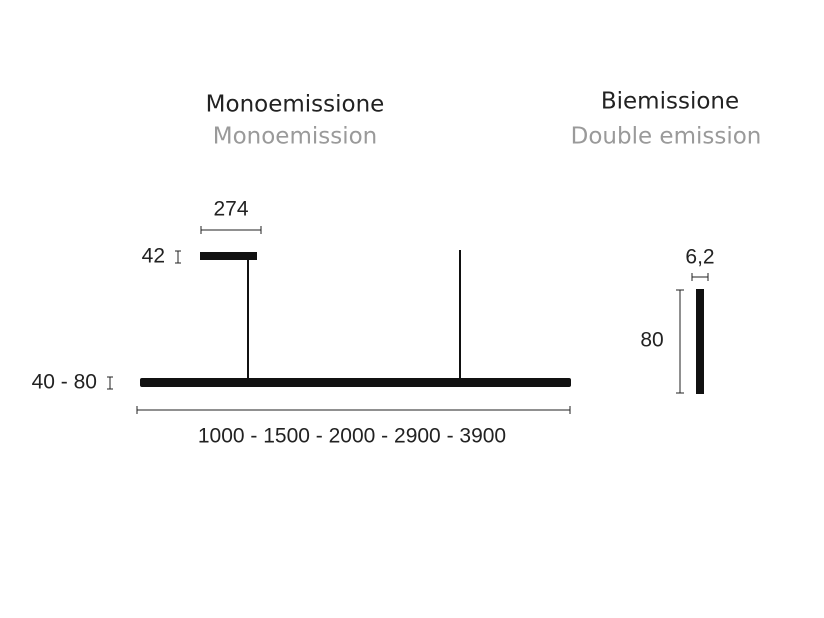 The height and width of the screenshot is (618, 824). Describe the element at coordinates (700, 277) in the screenshot. I see `profile-width-dimension` at that location.